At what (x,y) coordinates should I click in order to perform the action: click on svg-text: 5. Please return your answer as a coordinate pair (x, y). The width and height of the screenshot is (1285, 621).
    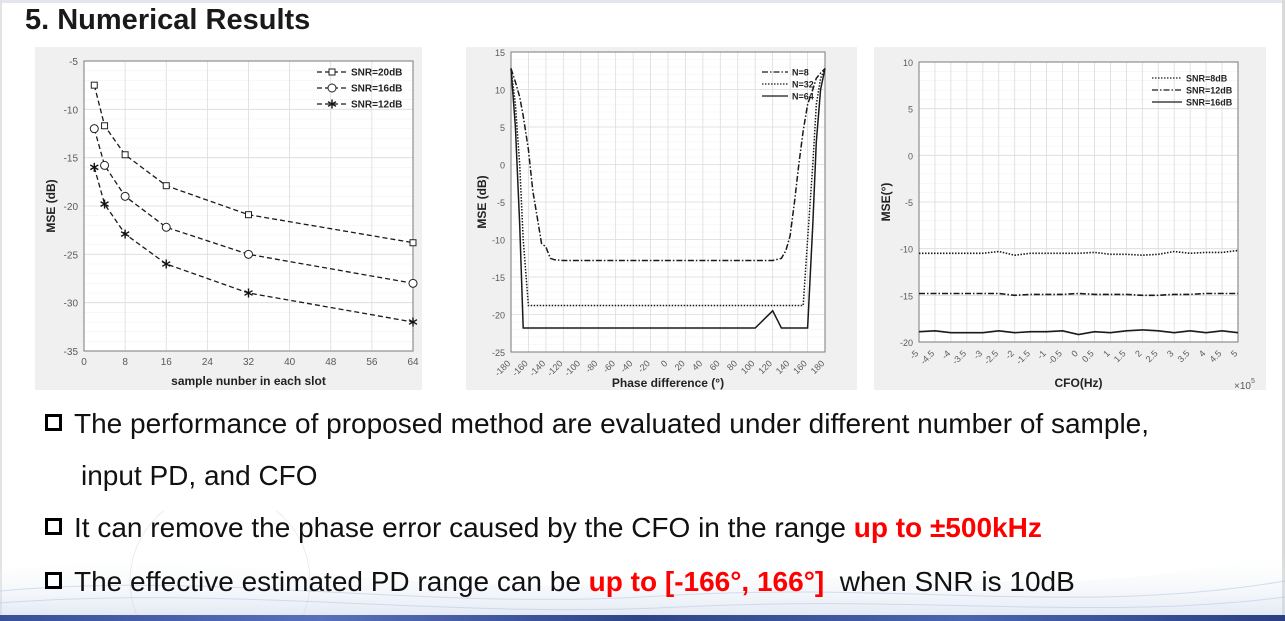
    Looking at the image, I should click on (1253, 381).